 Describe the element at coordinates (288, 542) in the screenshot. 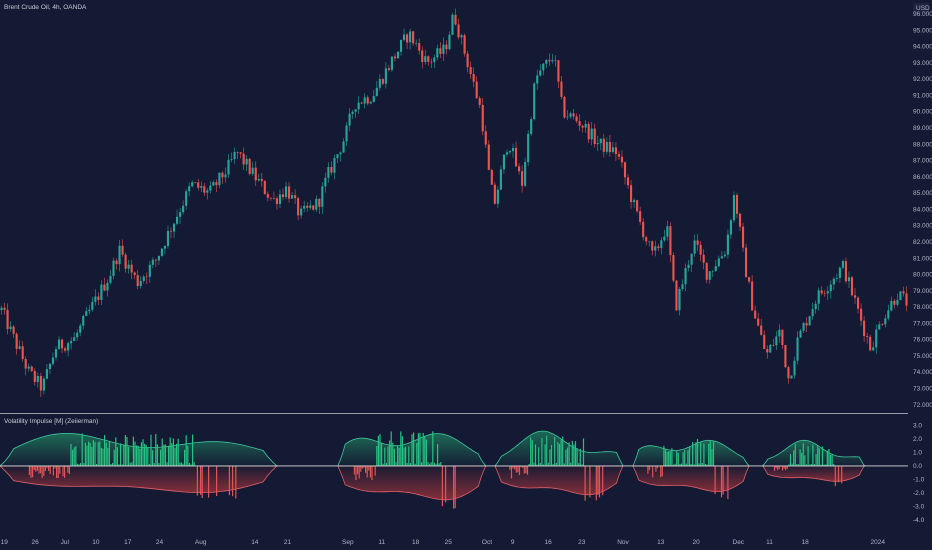

I see `time-tick-label: 21` at that location.